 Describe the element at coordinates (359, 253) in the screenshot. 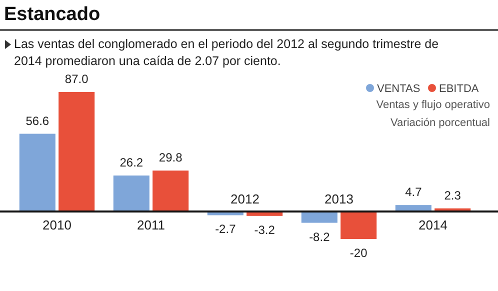

I see `data-label: -20` at that location.